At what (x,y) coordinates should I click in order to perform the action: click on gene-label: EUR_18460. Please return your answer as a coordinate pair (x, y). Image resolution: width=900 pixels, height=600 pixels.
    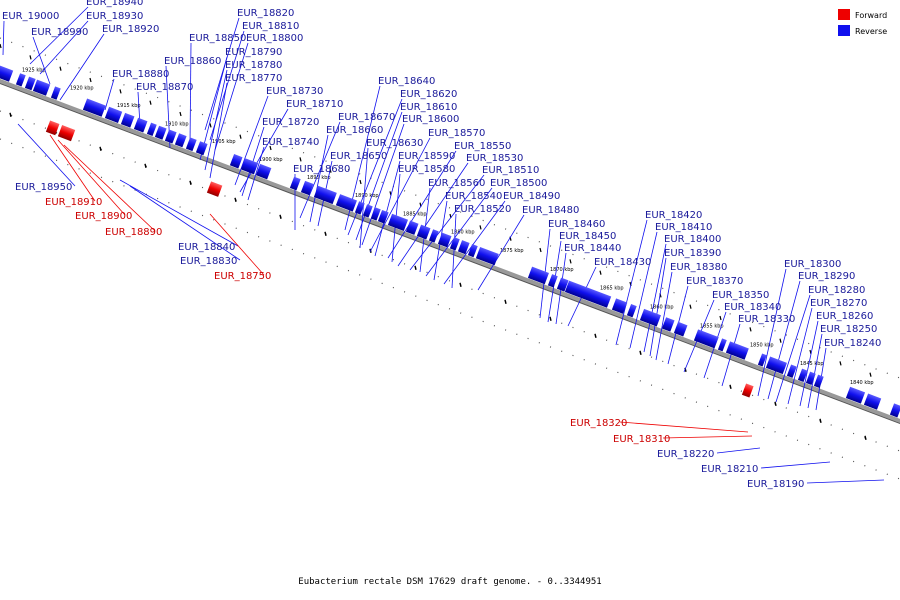
    Looking at the image, I should click on (576, 224).